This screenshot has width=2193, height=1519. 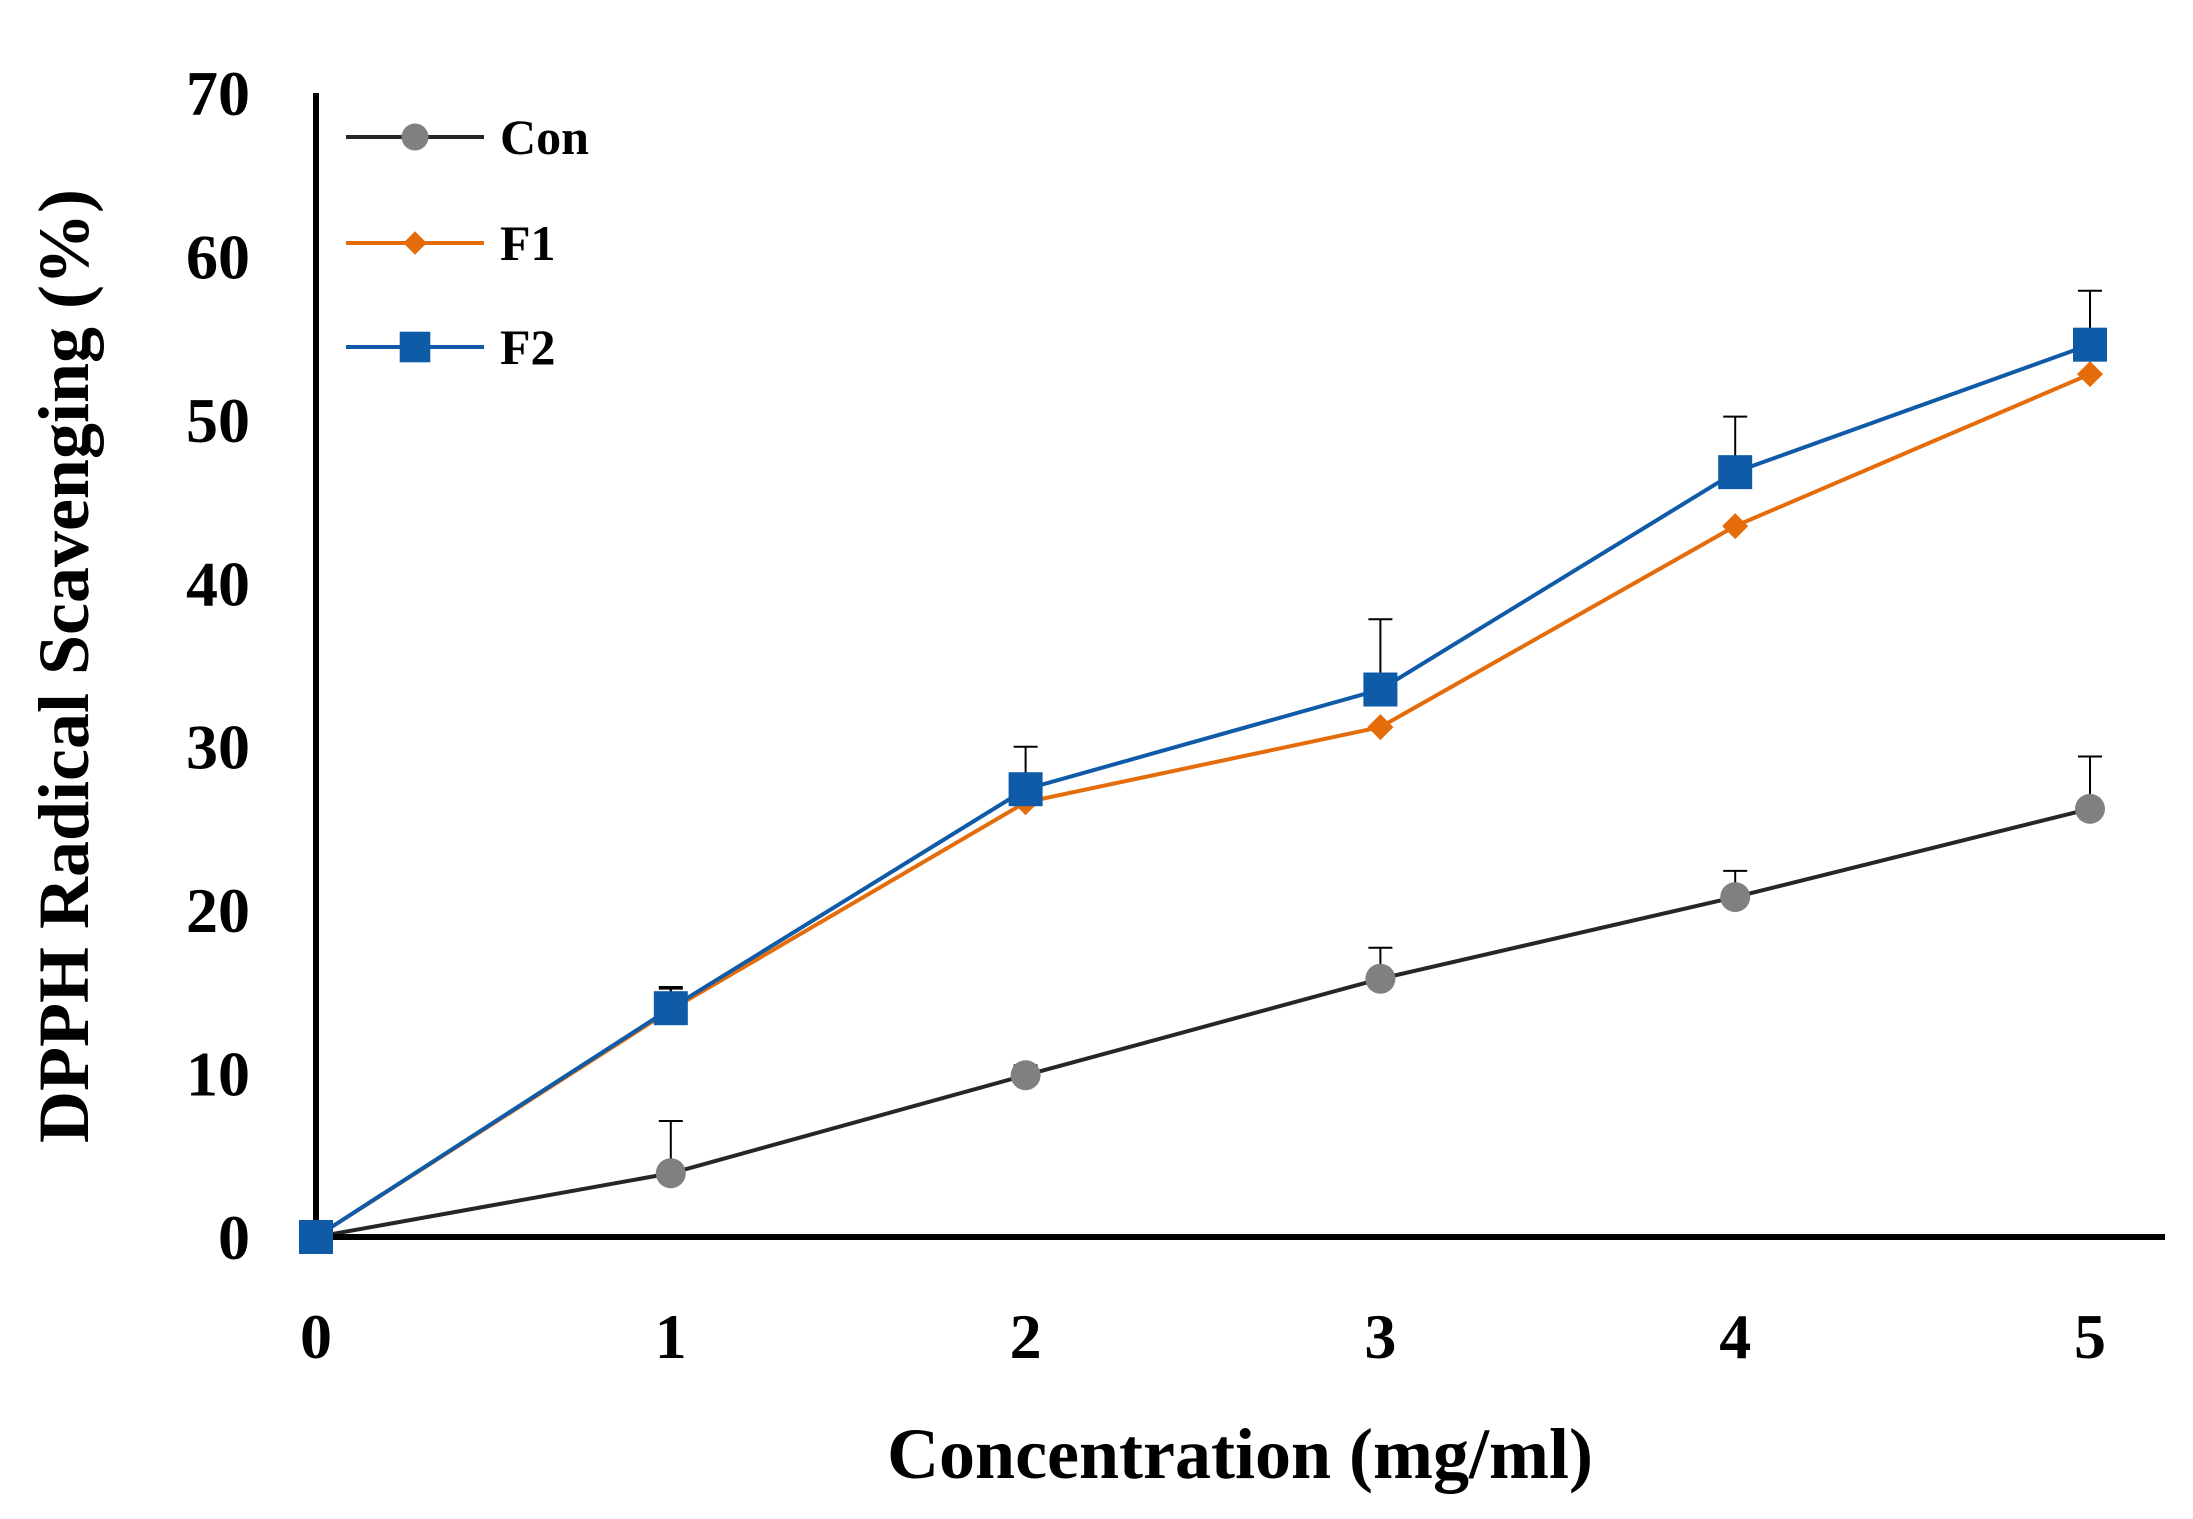 What do you see at coordinates (451, 347) in the screenshot?
I see `legend-item-f2: F2` at bounding box center [451, 347].